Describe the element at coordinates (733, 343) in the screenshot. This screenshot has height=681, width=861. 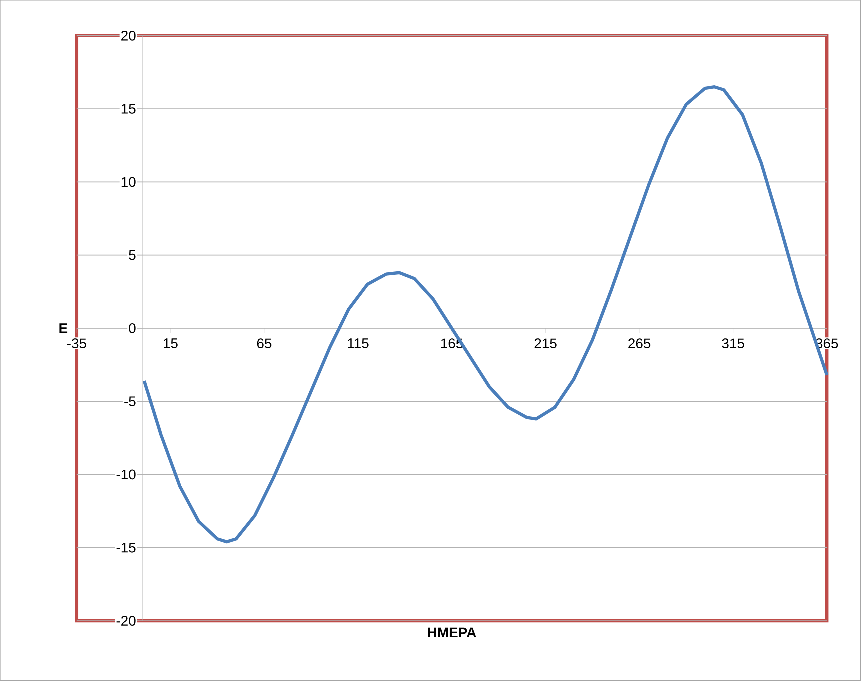
I see `x-tick-label: 315` at that location.